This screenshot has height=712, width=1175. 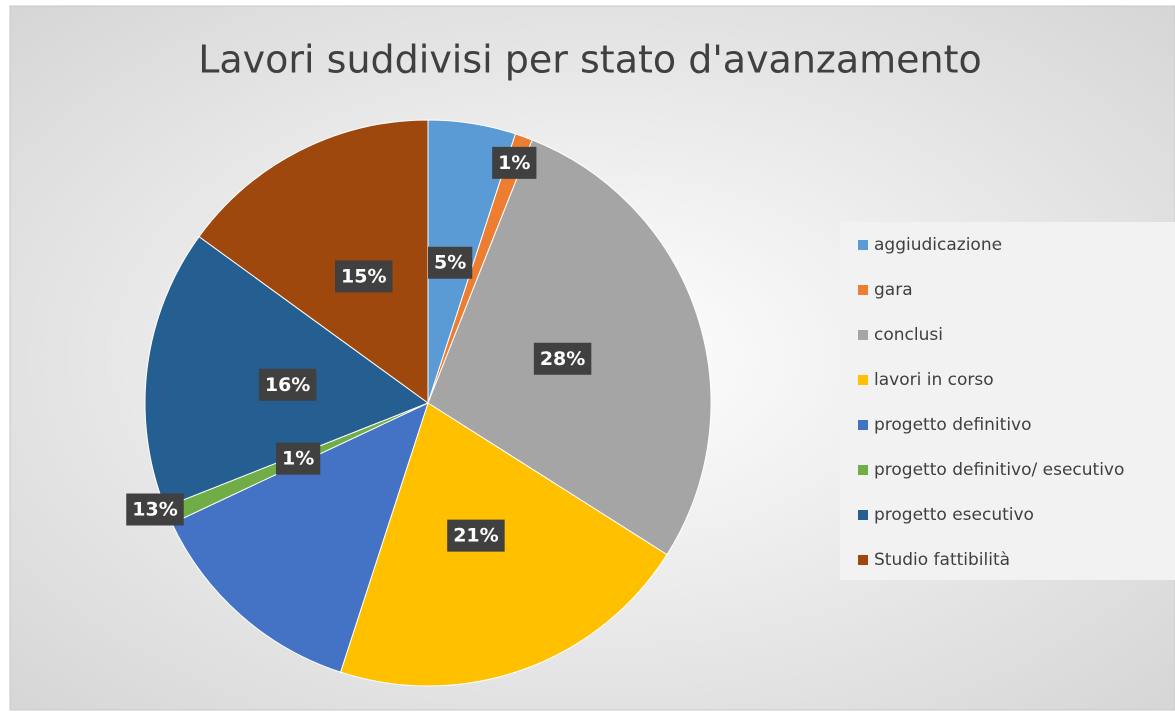 I want to click on data-label: 13%, so click(x=155, y=509).